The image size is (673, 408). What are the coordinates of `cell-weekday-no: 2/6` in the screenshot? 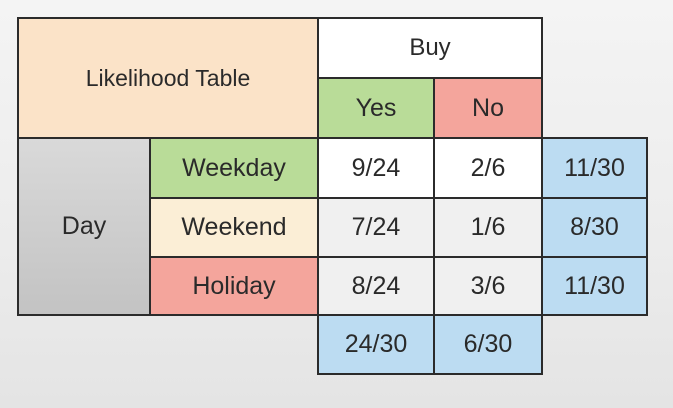 It's located at (488, 168).